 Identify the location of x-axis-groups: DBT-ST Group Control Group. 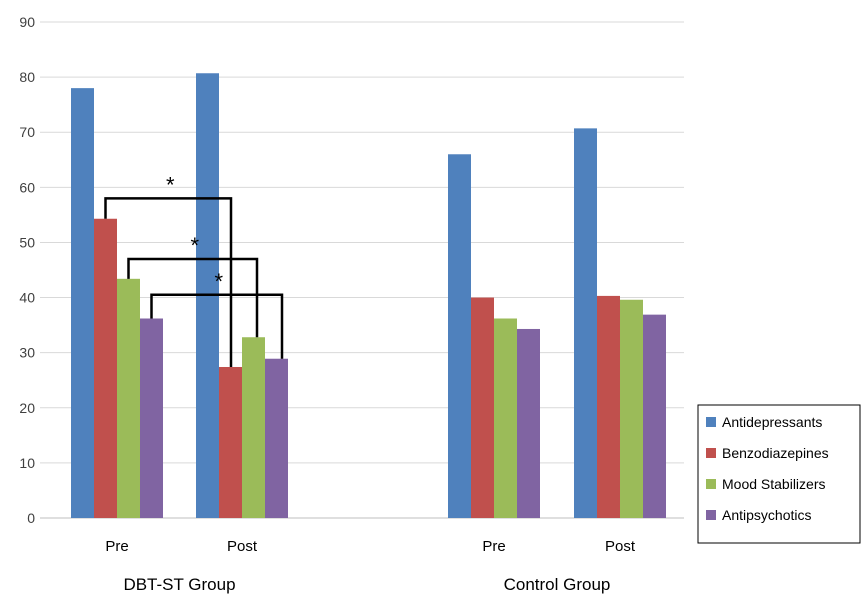
(366, 584).